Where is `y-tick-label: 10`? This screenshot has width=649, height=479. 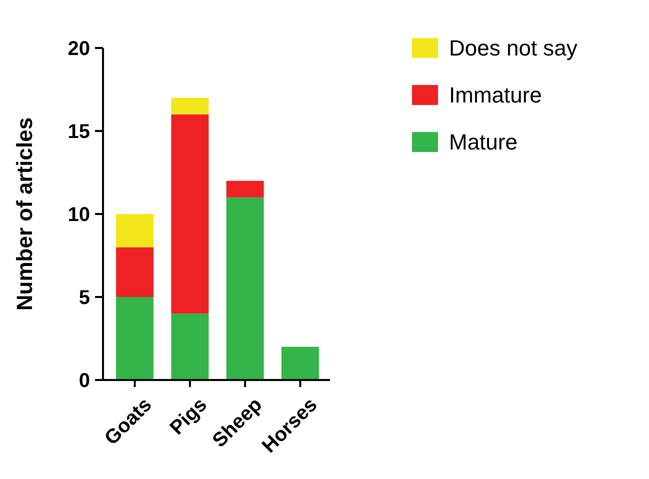
y-tick-label: 10 is located at coordinates (79, 215).